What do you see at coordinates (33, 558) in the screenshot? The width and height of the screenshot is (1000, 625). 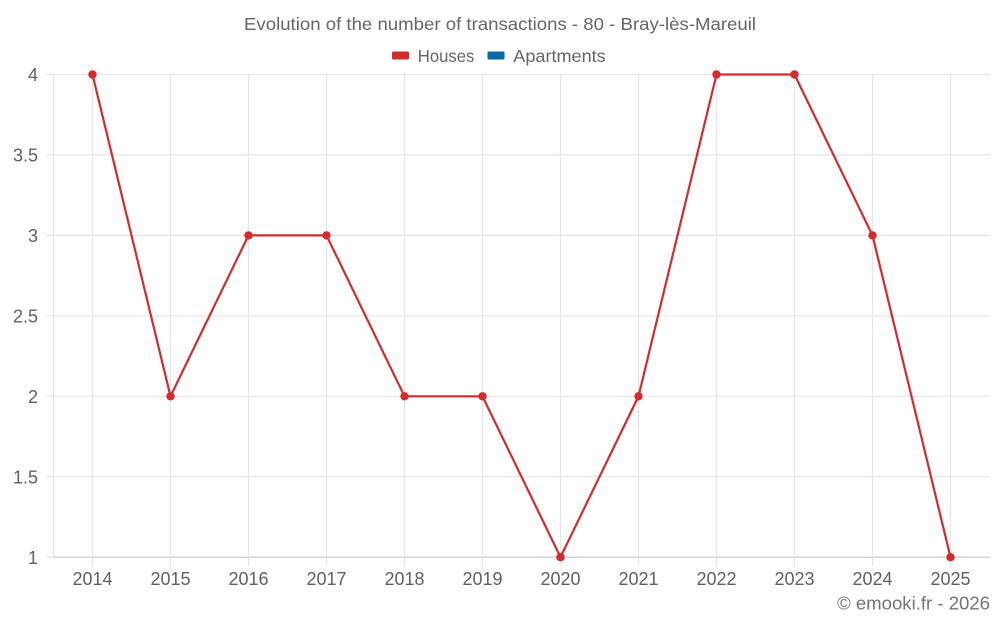 I see `svg-text: 1` at bounding box center [33, 558].